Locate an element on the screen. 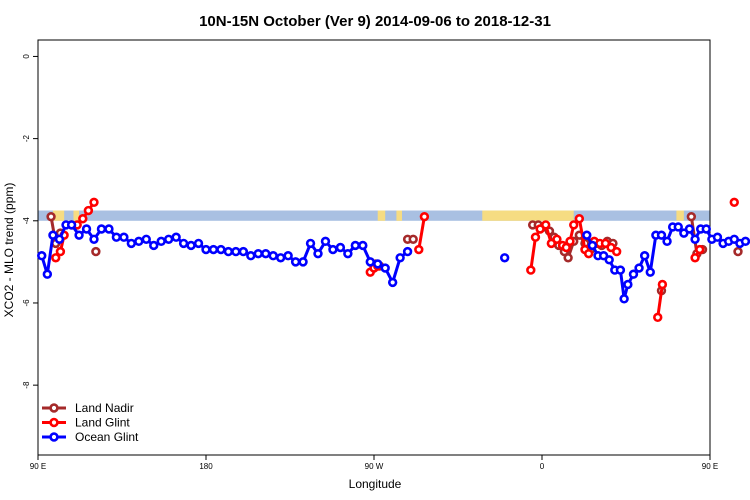  y-tick-label: -6 is located at coordinates (26, 303).